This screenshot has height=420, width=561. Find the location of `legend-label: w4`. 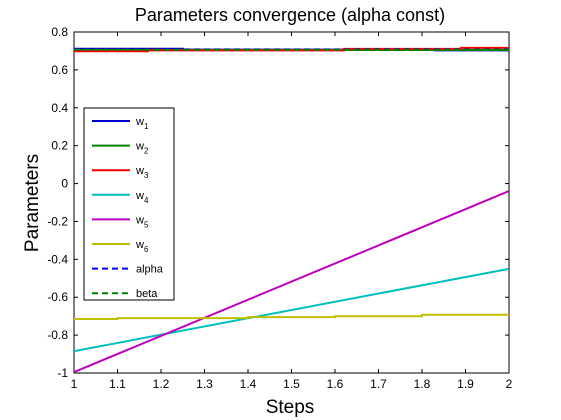

legend-label: w4 is located at coordinates (142, 197).